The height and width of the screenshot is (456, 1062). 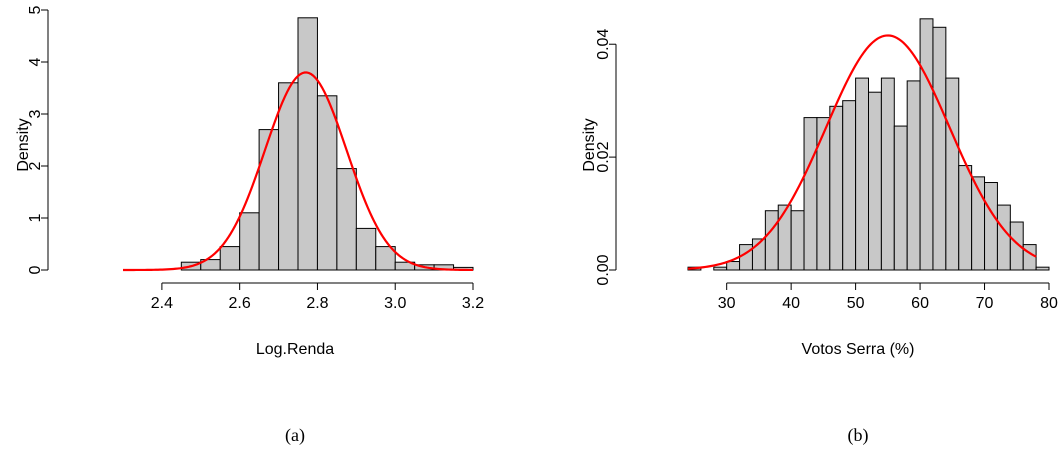 What do you see at coordinates (603, 44) in the screenshot?
I see `y-tick-label: 0.04` at bounding box center [603, 44].